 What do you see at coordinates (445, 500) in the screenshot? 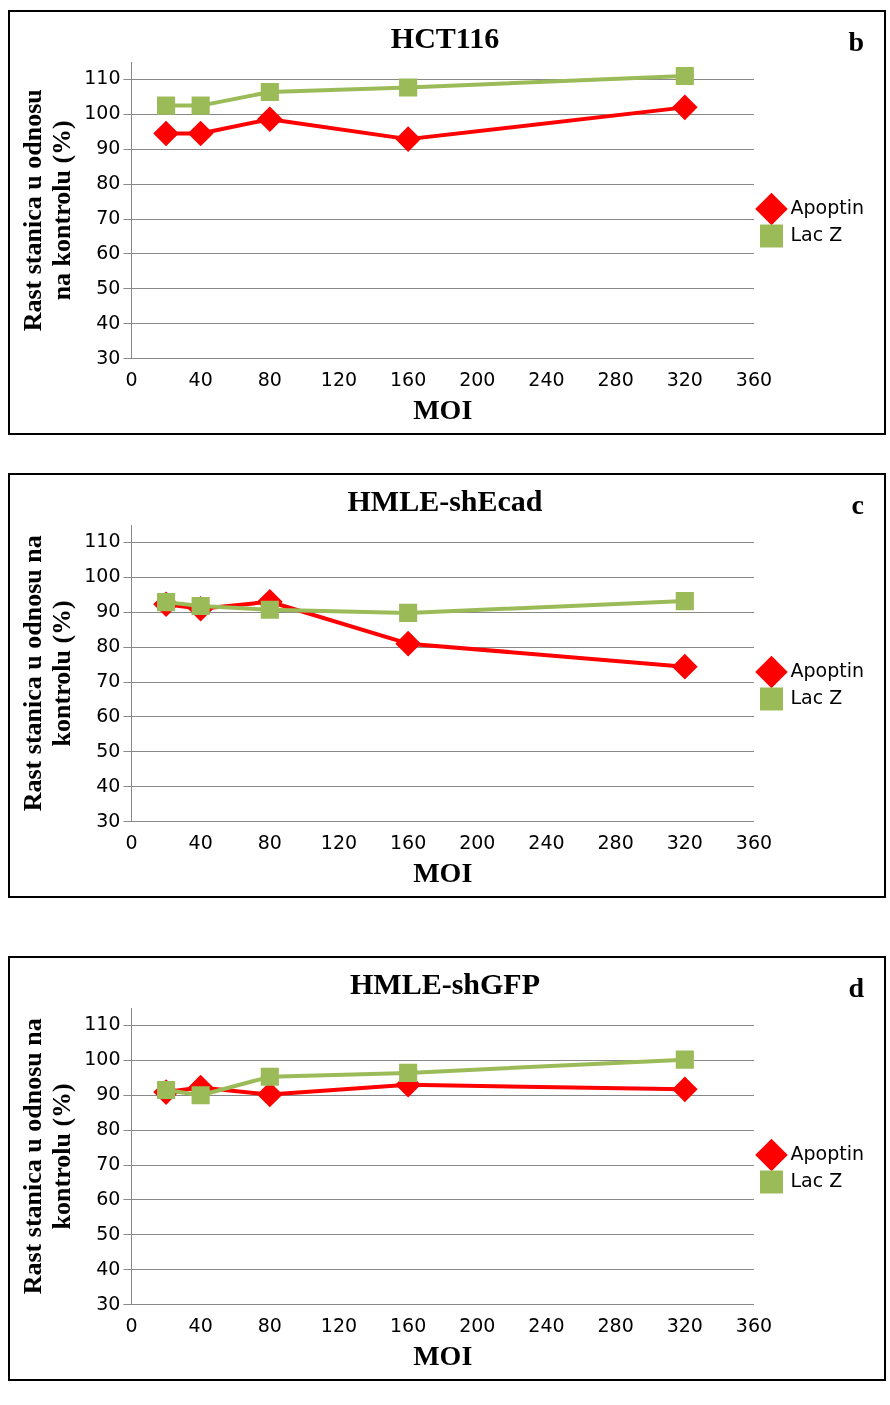
I see `chart-title: HMLE-shEcad` at bounding box center [445, 500].